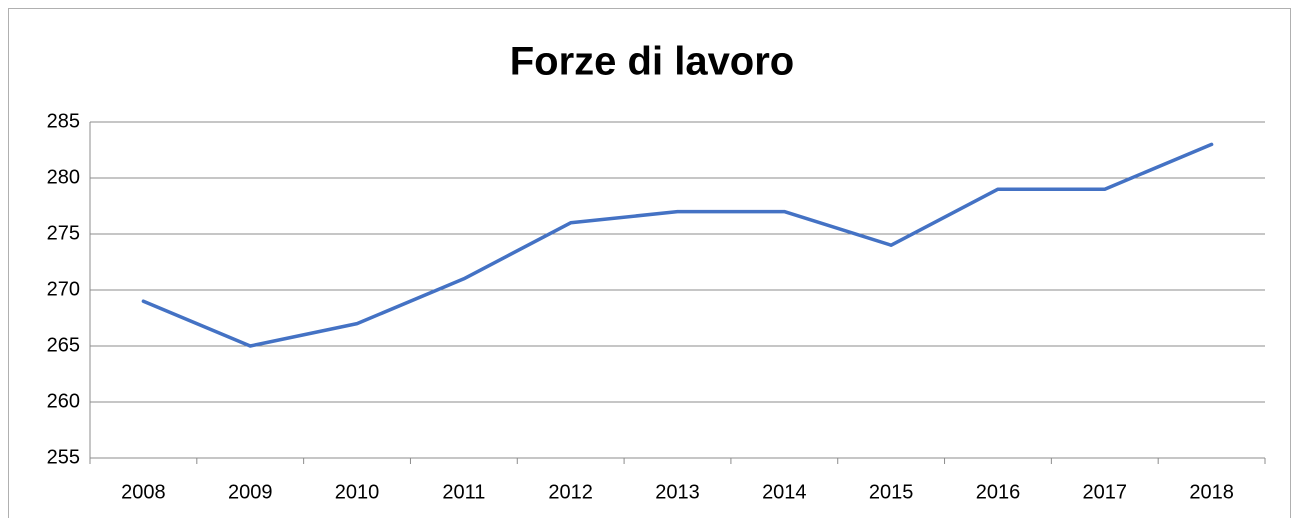 The image size is (1291, 518). What do you see at coordinates (63, 289) in the screenshot?
I see `y-tick-label: 270` at bounding box center [63, 289].